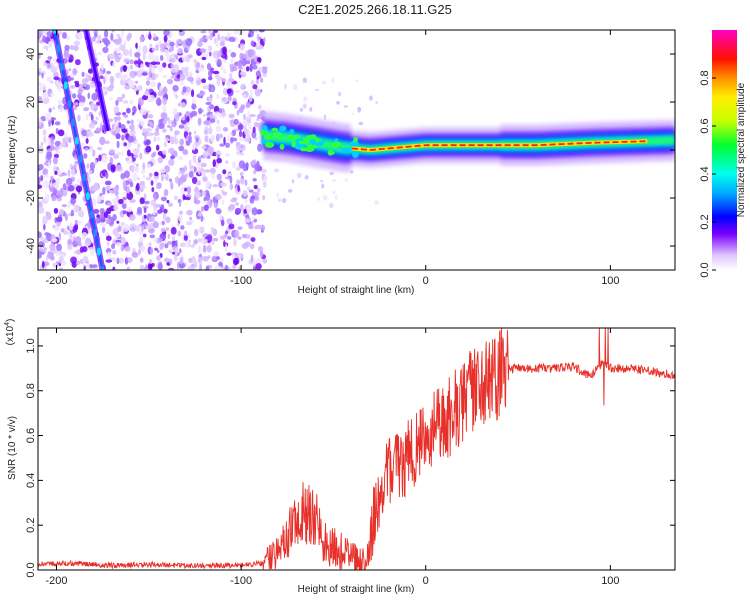 The height and width of the screenshot is (600, 750). I want to click on y-tick-label: 0.8, so click(31, 390).